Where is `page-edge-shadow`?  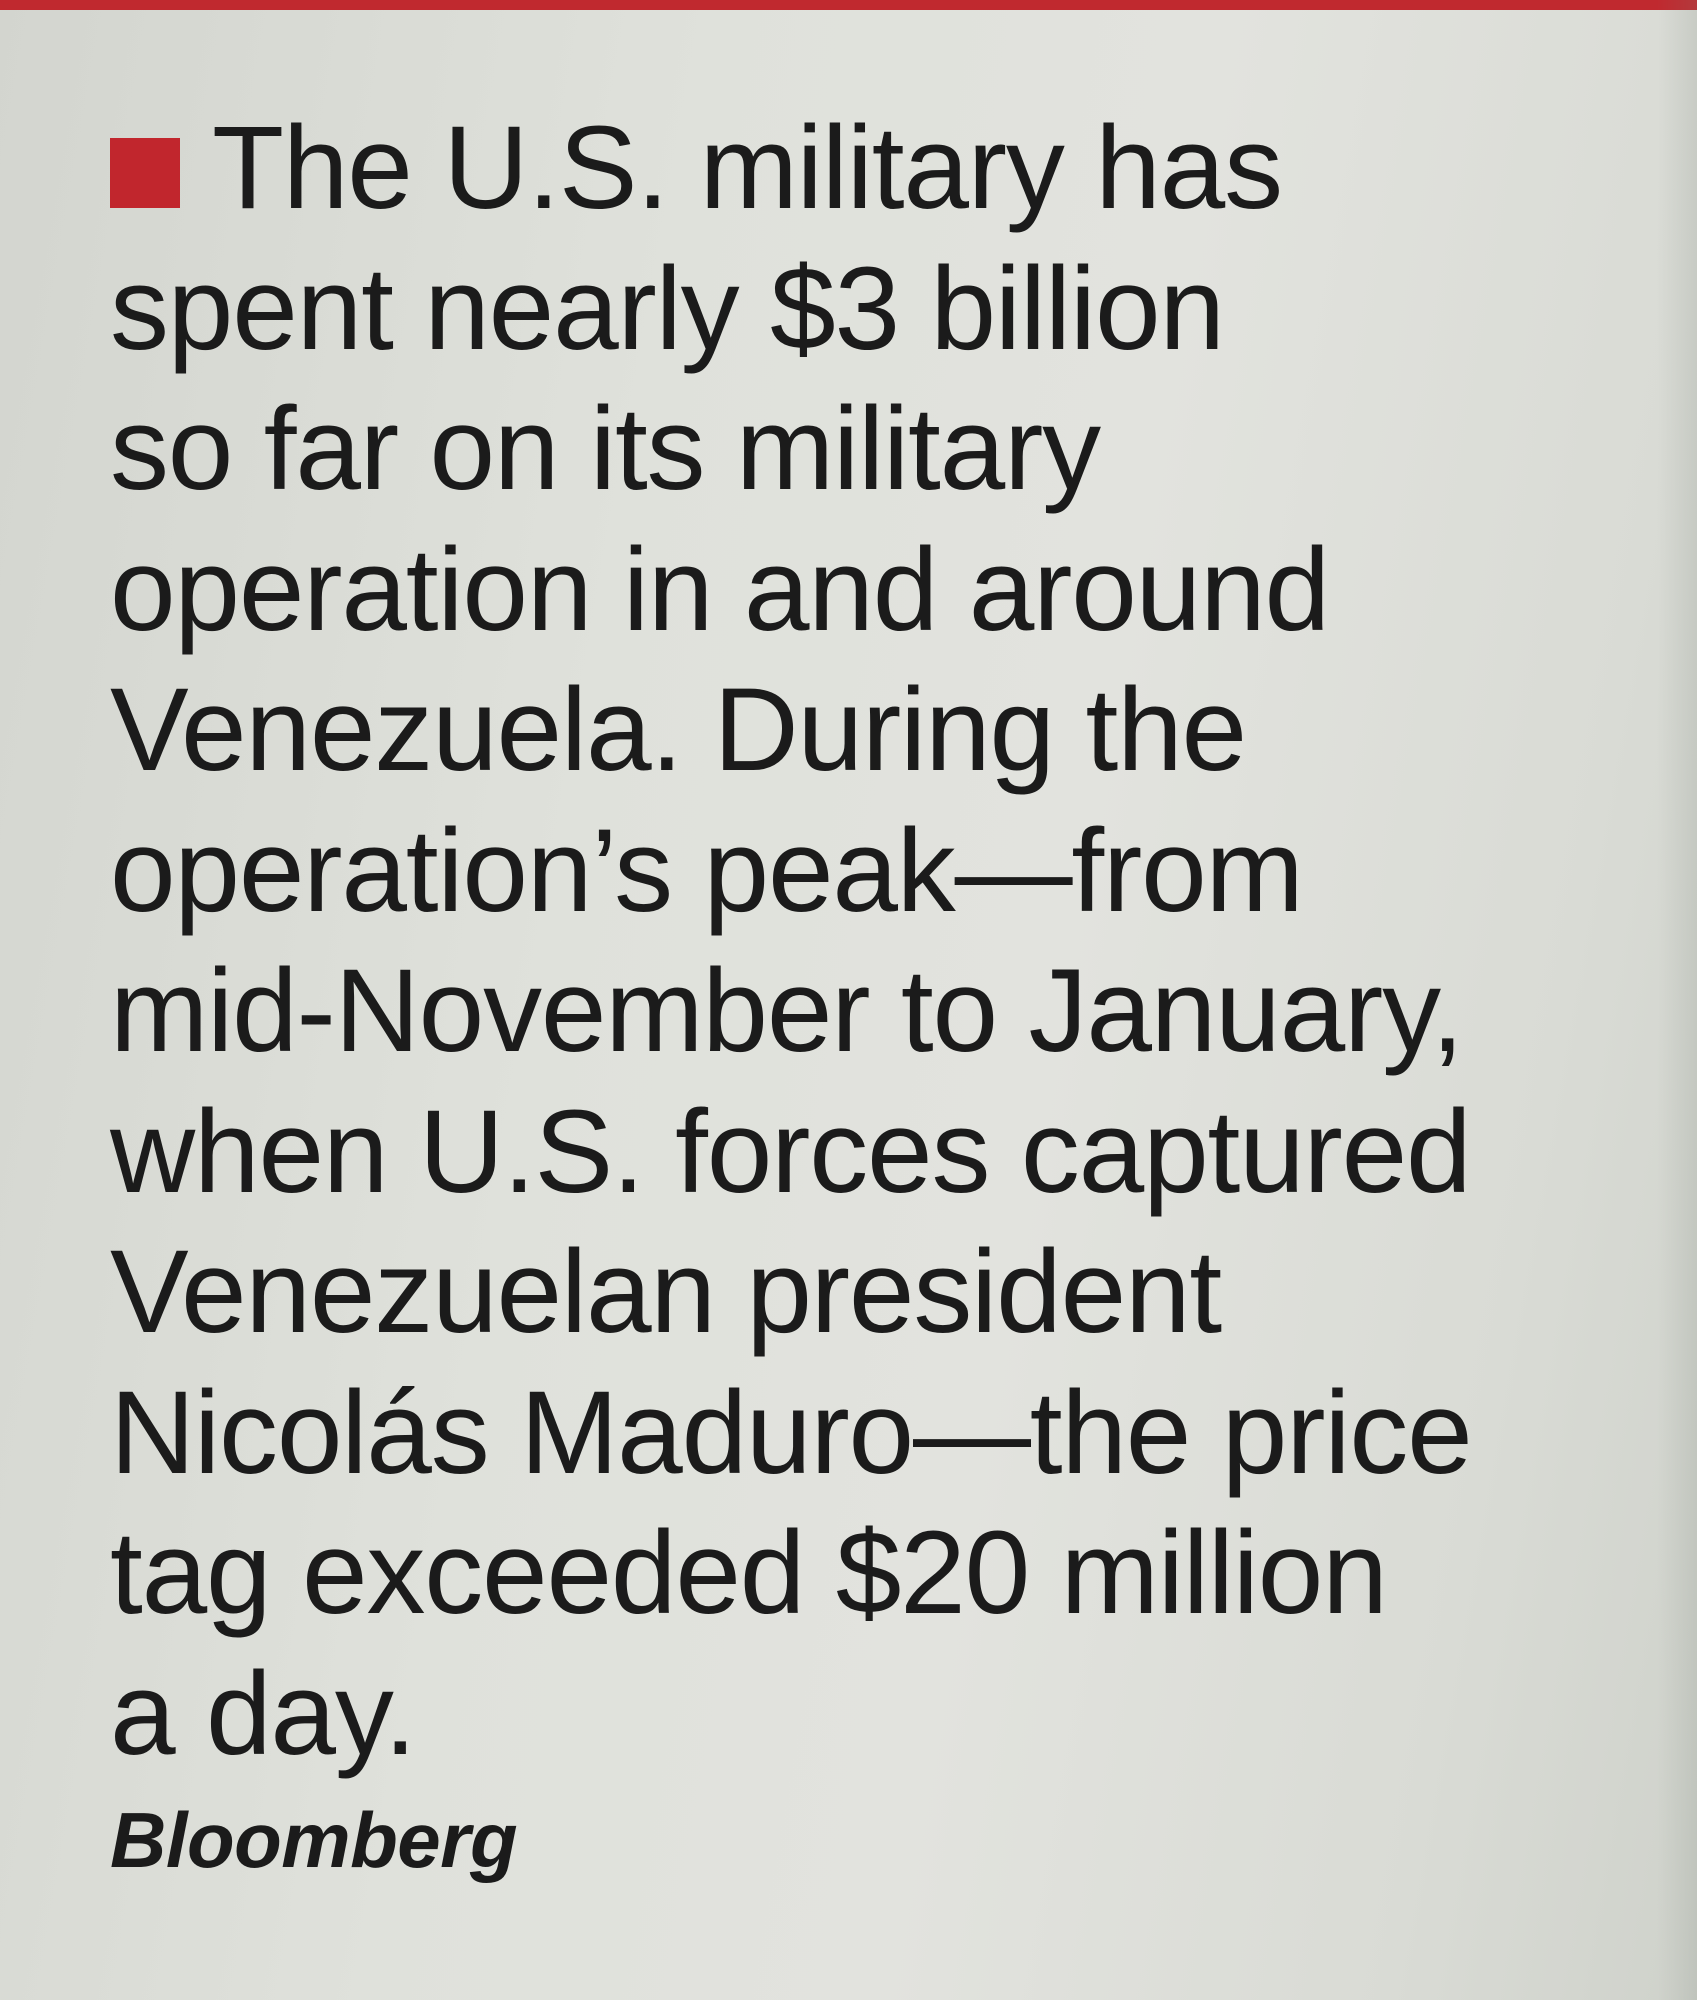 page-edge-shadow is located at coordinates (1677, 1000).